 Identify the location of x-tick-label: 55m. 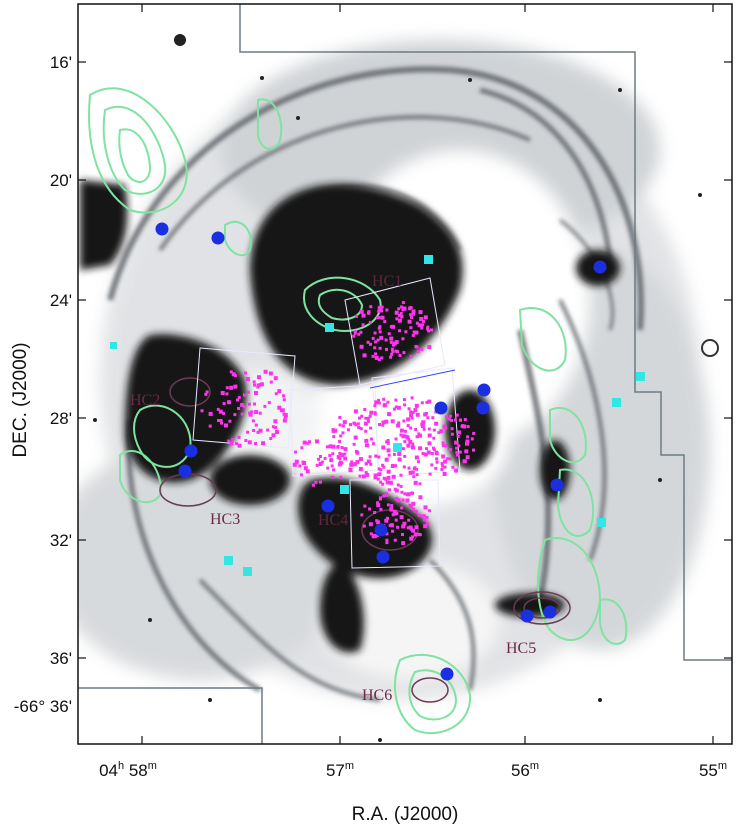
(713, 770).